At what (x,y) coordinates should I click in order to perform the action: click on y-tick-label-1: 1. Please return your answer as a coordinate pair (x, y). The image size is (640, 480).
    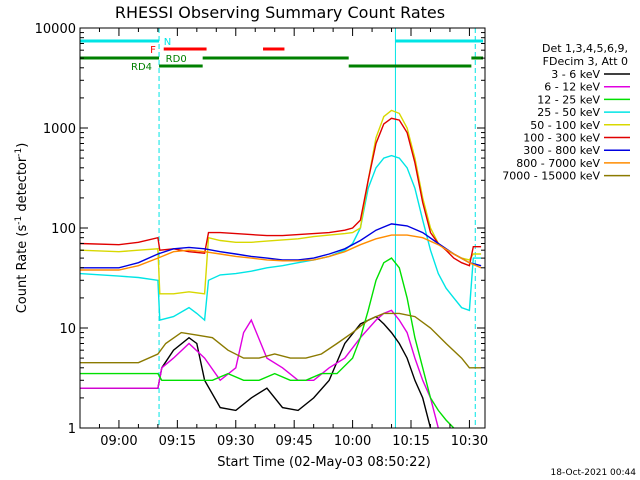
    Looking at the image, I should click on (72, 429).